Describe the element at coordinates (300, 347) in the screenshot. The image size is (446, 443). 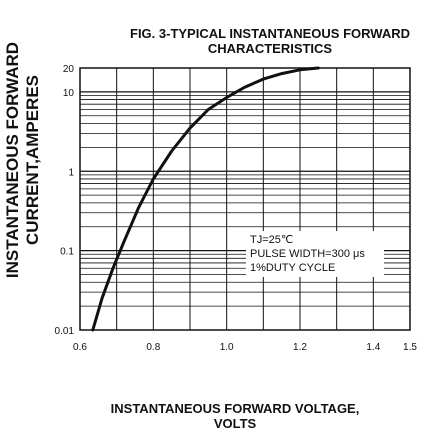
I see `x-tick-label: 1.2` at that location.